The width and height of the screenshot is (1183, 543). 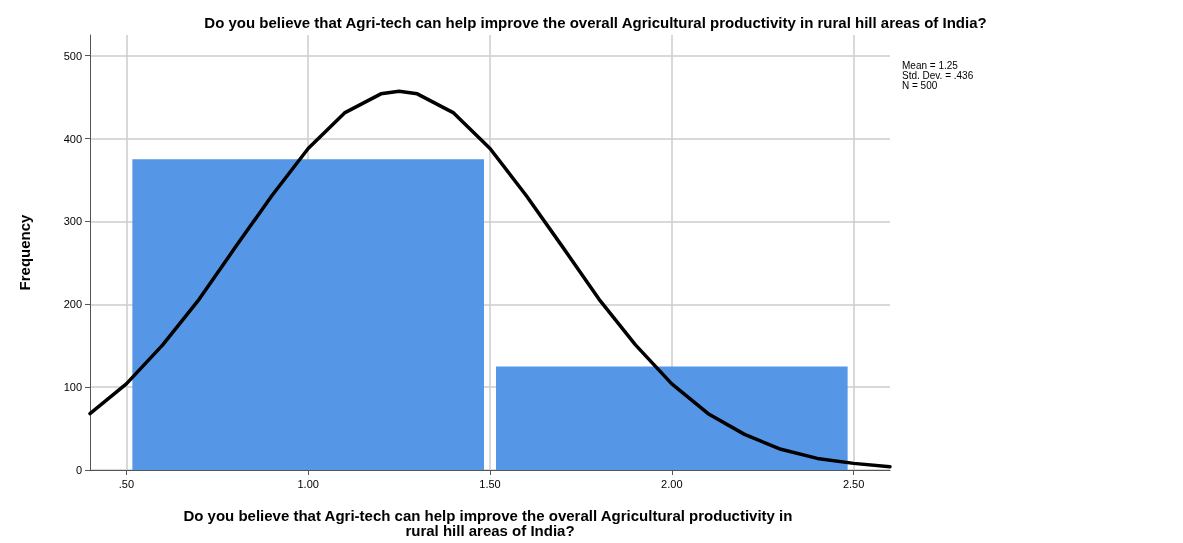 I want to click on text: Mean = 1.25, so click(x=930, y=65).